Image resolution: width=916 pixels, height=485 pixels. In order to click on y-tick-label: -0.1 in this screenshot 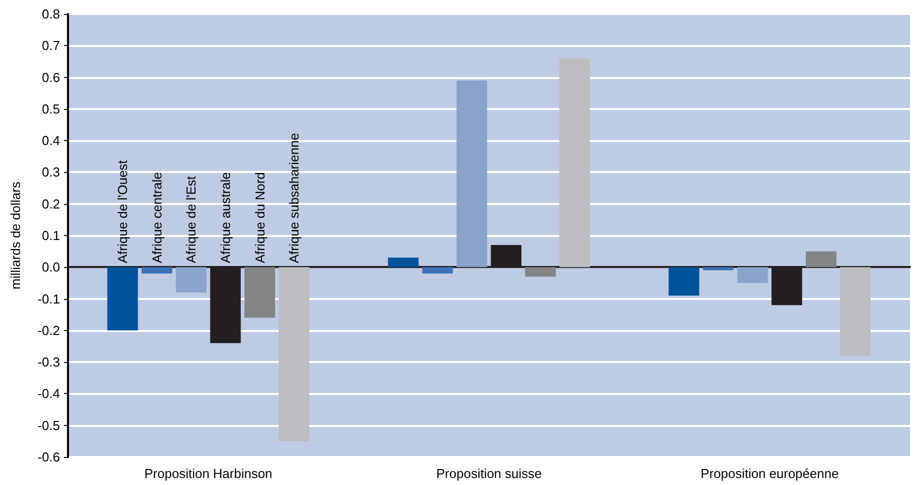, I will do `click(49, 298)`.